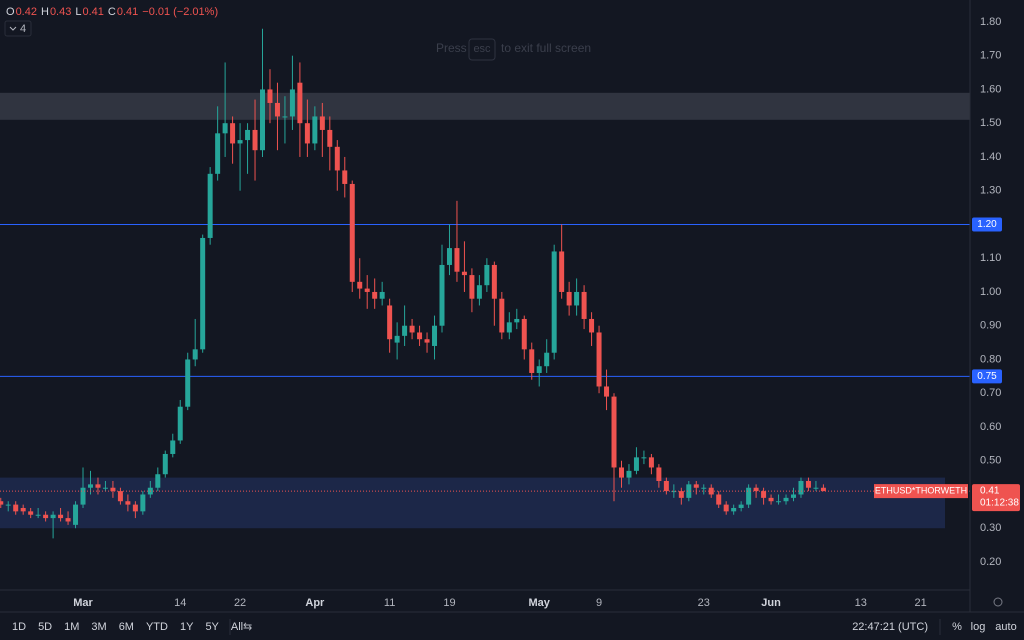 The image size is (1024, 640). What do you see at coordinates (990, 56) in the screenshot?
I see `y-tick-label: 1.70` at bounding box center [990, 56].